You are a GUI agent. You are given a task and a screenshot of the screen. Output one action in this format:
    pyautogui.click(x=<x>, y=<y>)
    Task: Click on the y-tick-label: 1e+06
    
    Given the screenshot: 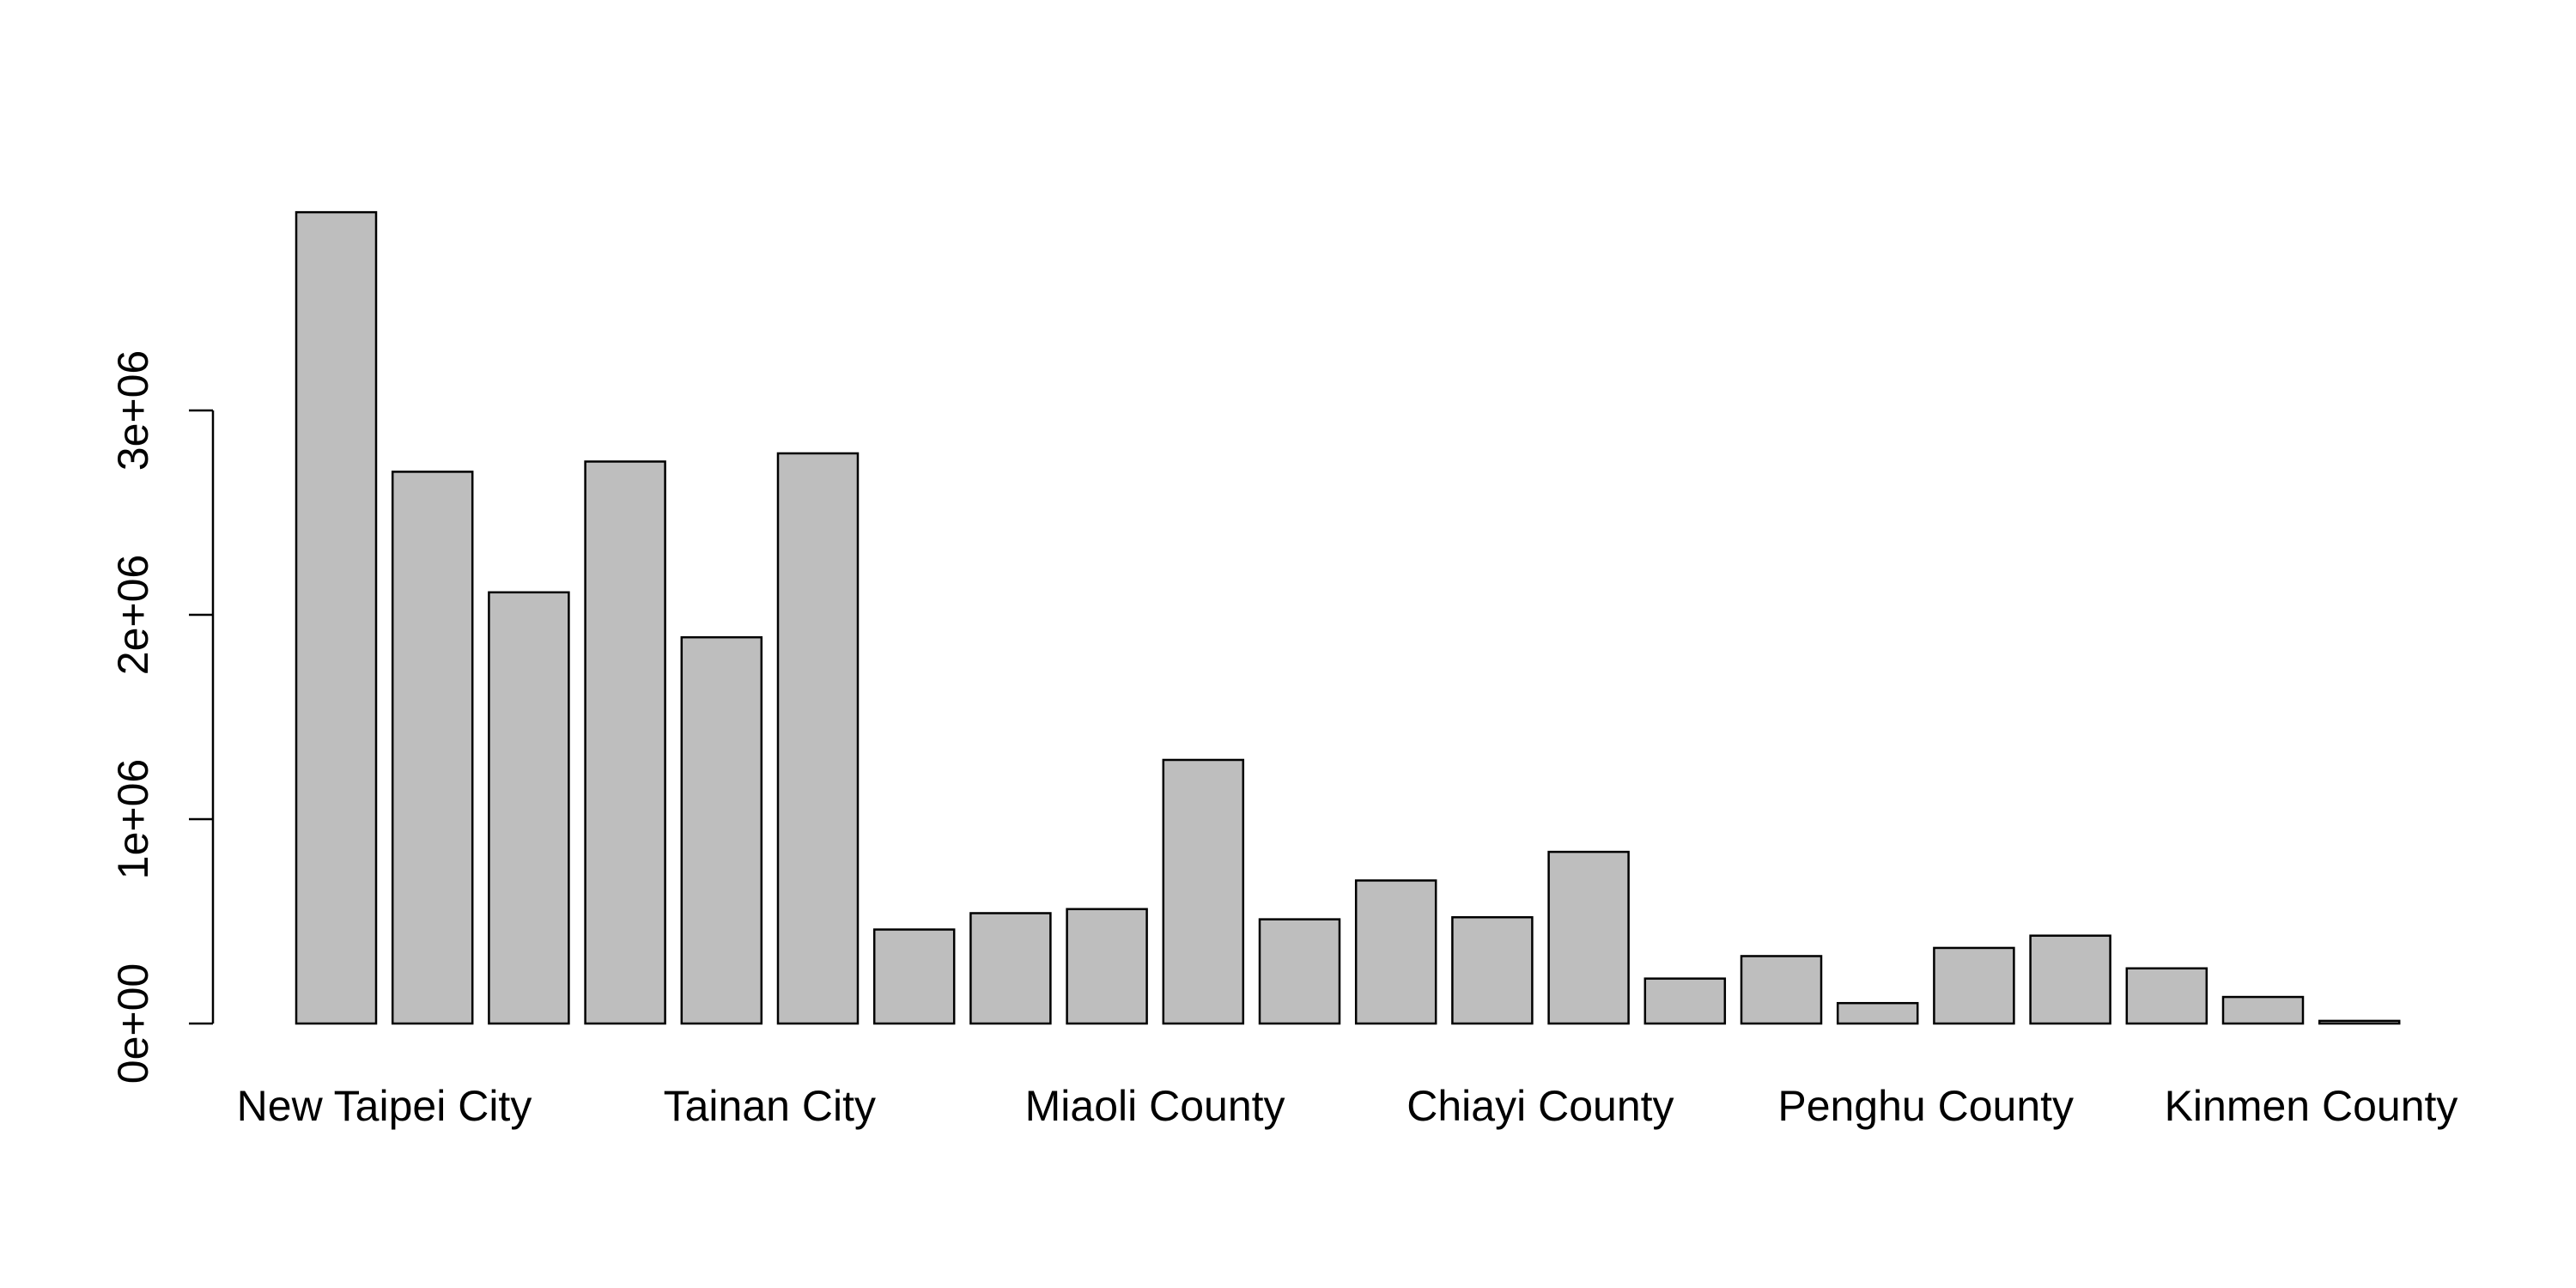 What is the action you would take?
    pyautogui.click(x=133, y=819)
    